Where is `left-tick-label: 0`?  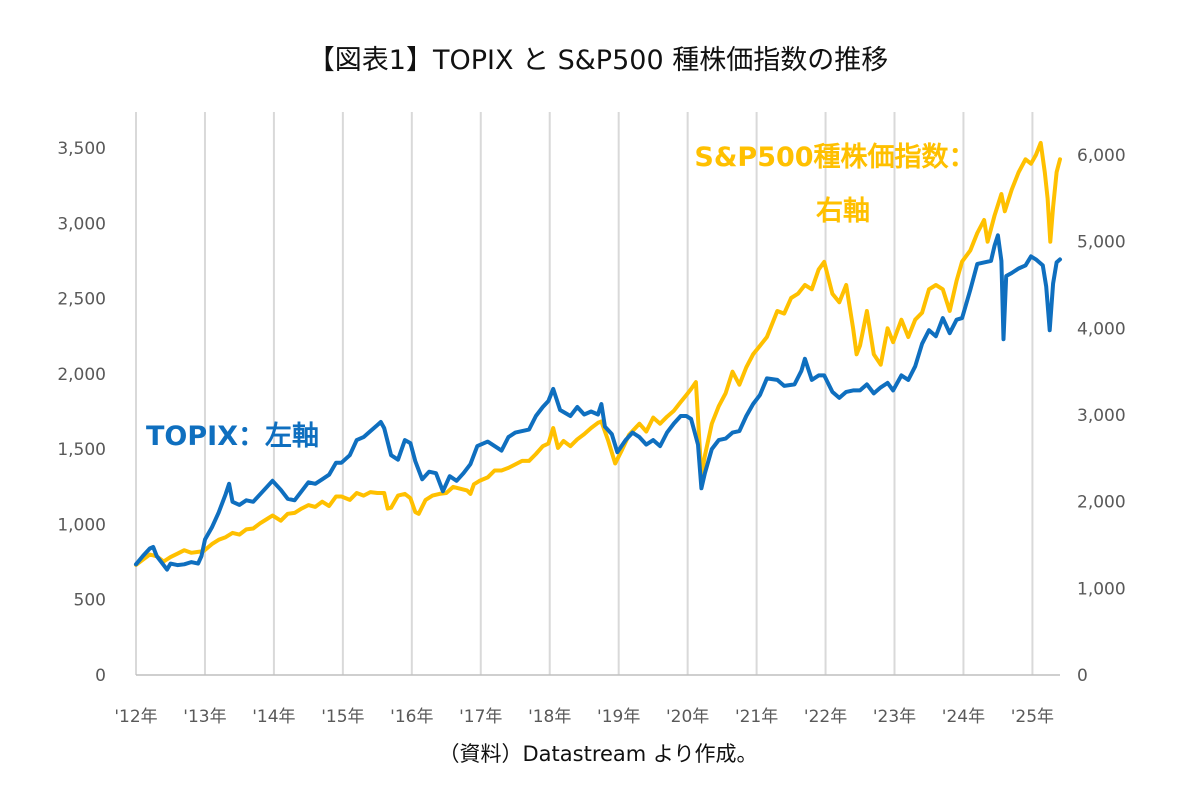 left-tick-label: 0 is located at coordinates (100, 676).